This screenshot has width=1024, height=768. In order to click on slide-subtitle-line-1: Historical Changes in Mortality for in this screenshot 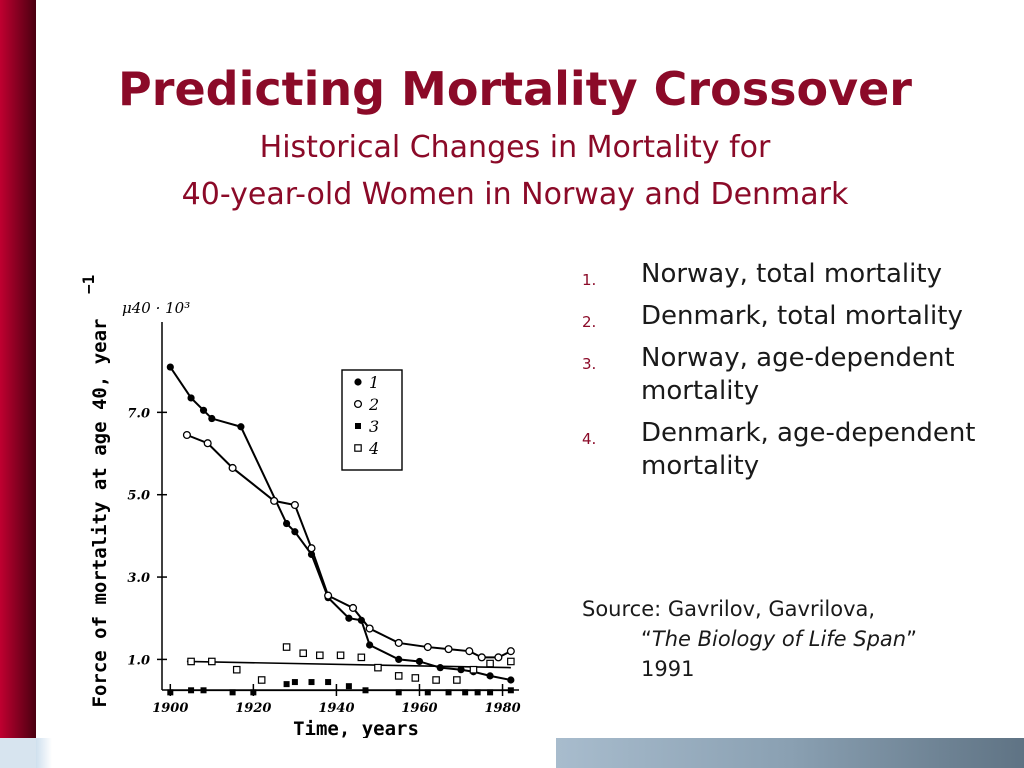, I will do `click(515, 147)`.